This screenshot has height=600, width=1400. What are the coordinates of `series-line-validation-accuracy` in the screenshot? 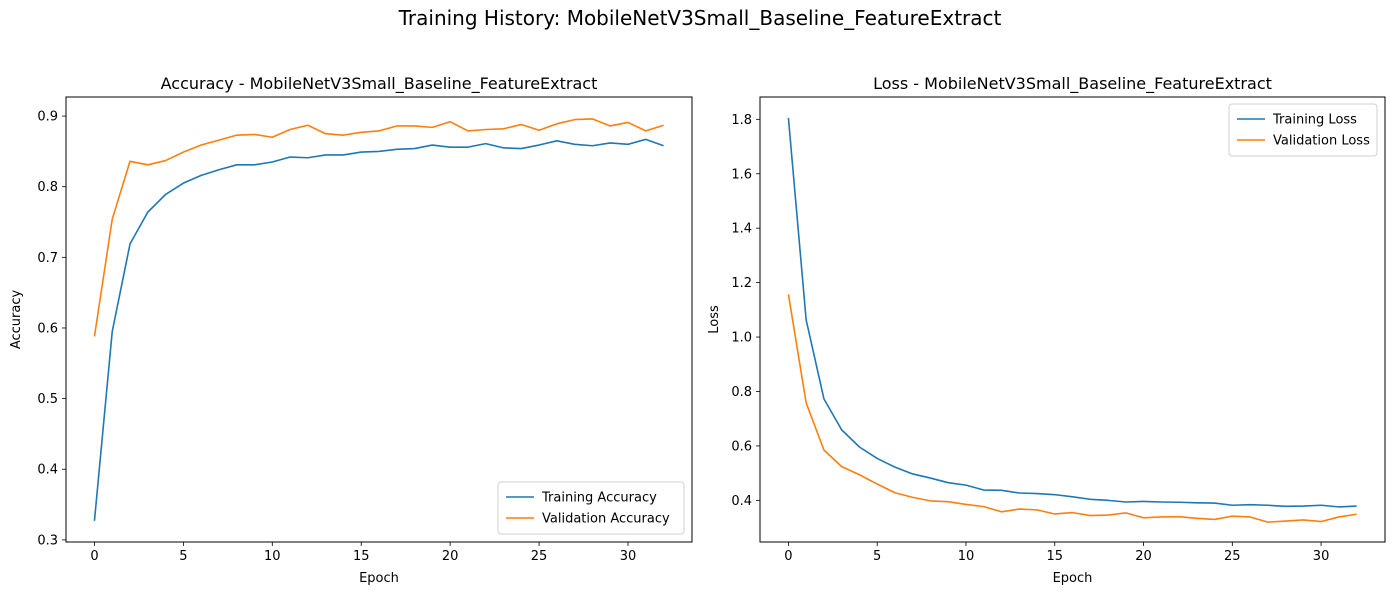 It's located at (378, 227).